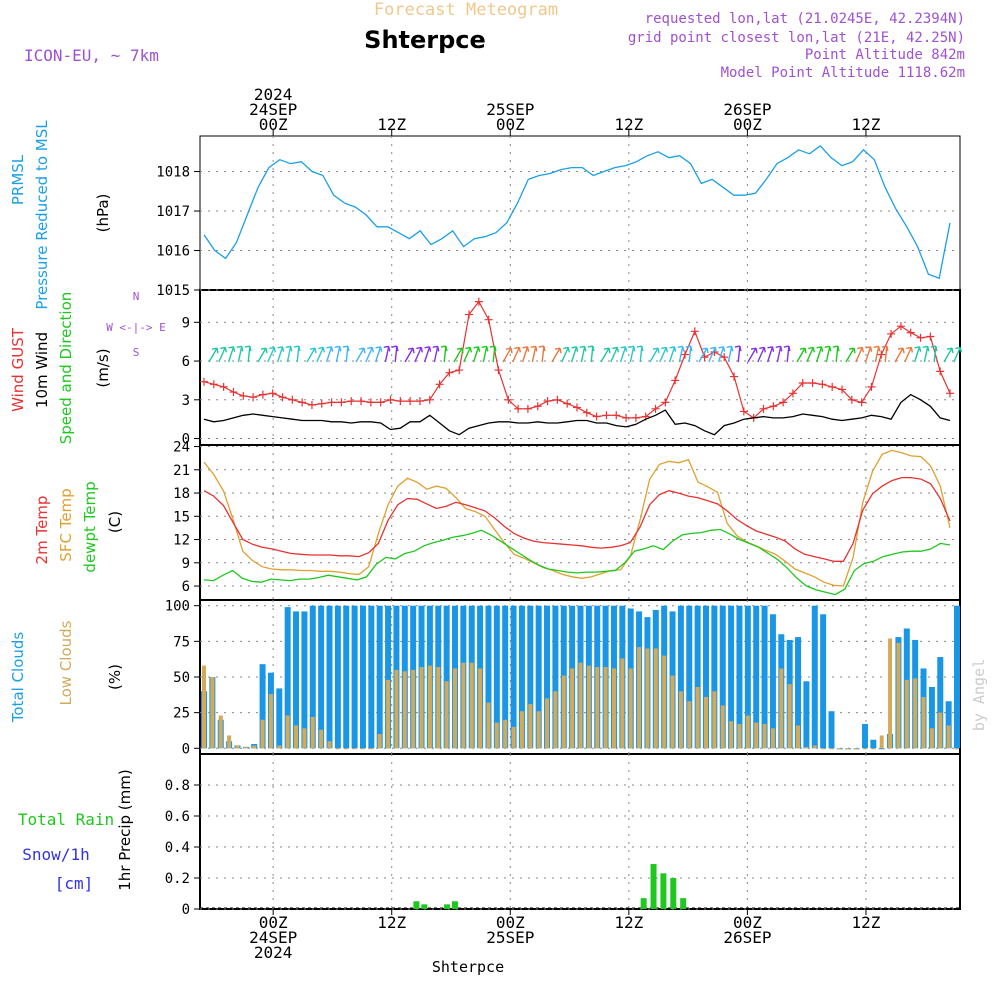  Describe the element at coordinates (55, 854) in the screenshot. I see `snow-label: Snow/1h` at that location.